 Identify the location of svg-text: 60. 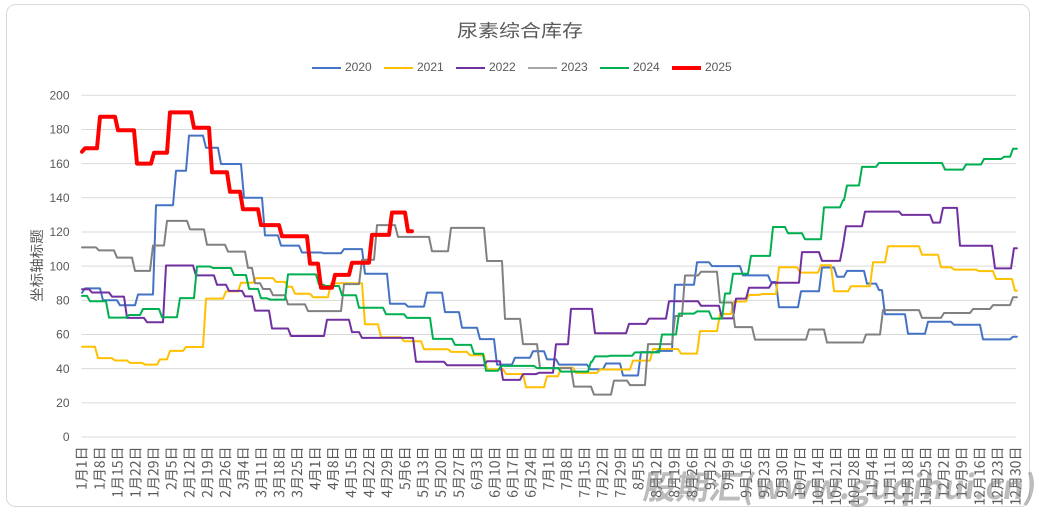
(63, 335).